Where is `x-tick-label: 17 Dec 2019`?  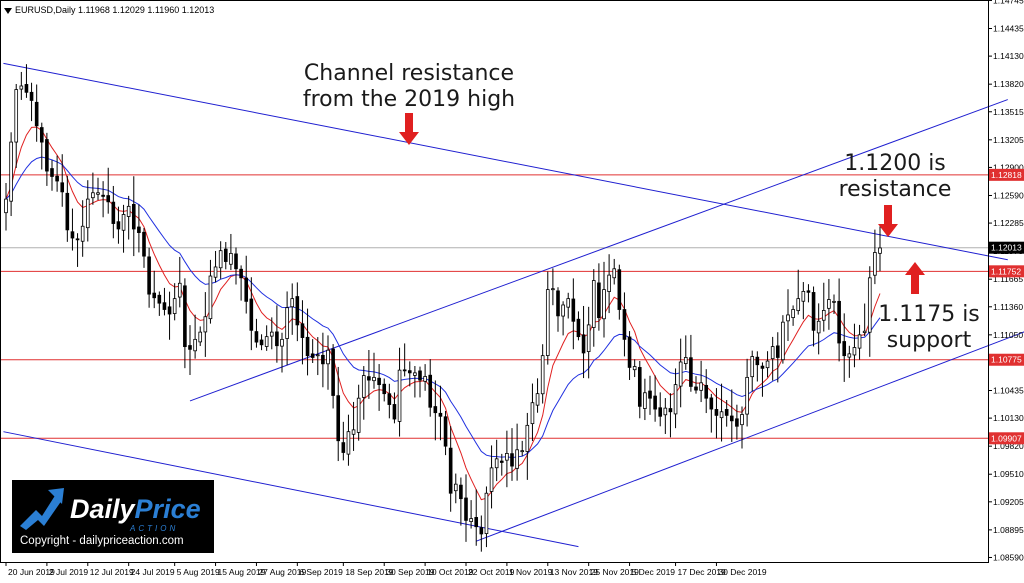
x-tick-label: 17 Dec 2019 is located at coordinates (702, 572).